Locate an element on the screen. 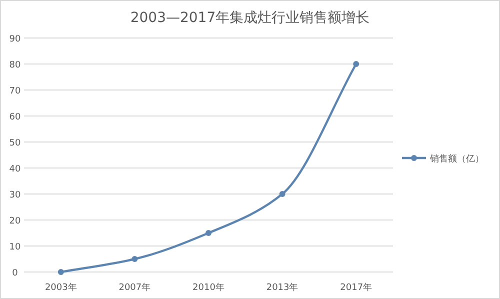 The width and height of the screenshot is (500, 299). y-tick-label: 30 is located at coordinates (15, 195).